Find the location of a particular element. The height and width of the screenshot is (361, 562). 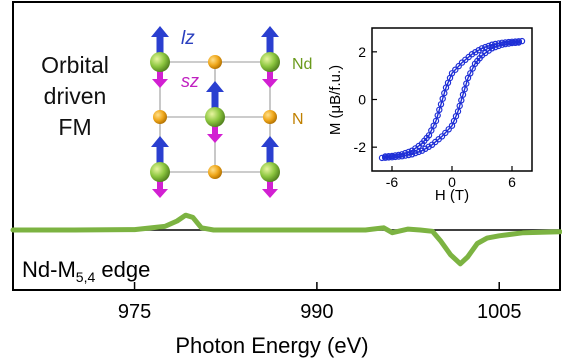

x-tick-label: 990 is located at coordinates (316, 312).